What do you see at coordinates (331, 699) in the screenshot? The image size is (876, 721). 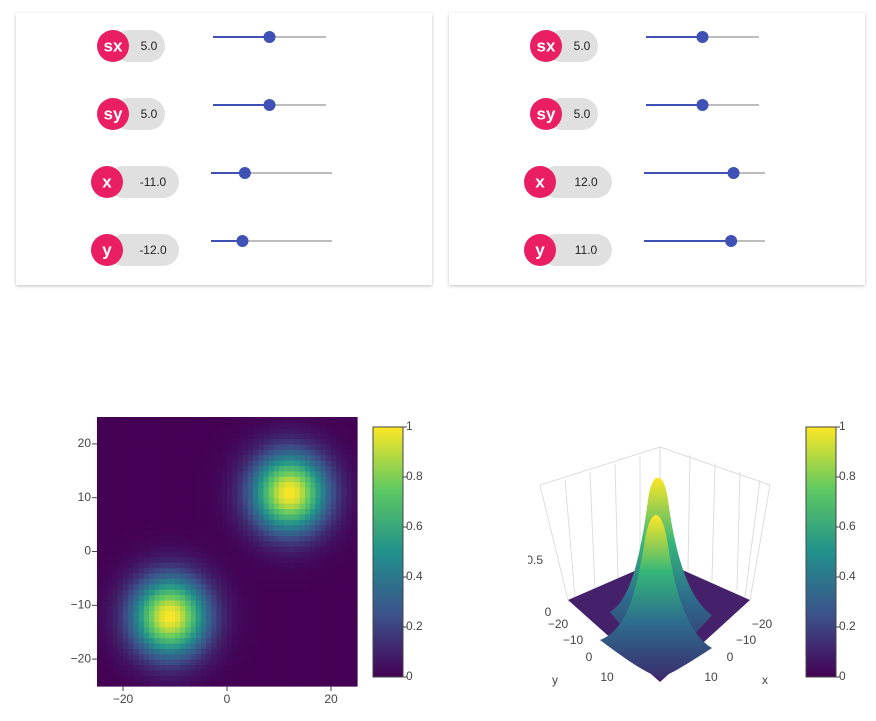 I see `x-tick-label: 20` at bounding box center [331, 699].